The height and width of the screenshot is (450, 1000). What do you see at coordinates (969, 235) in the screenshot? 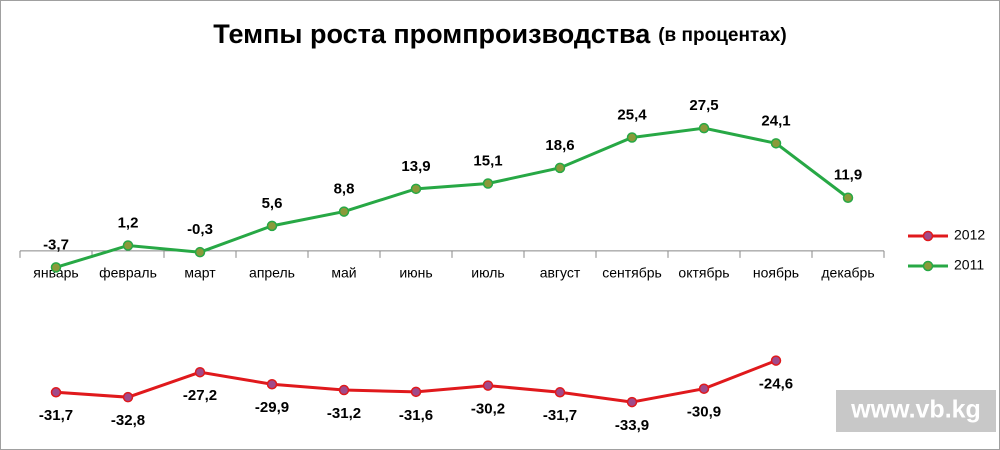
I see `legend-label: 2012` at bounding box center [969, 235].